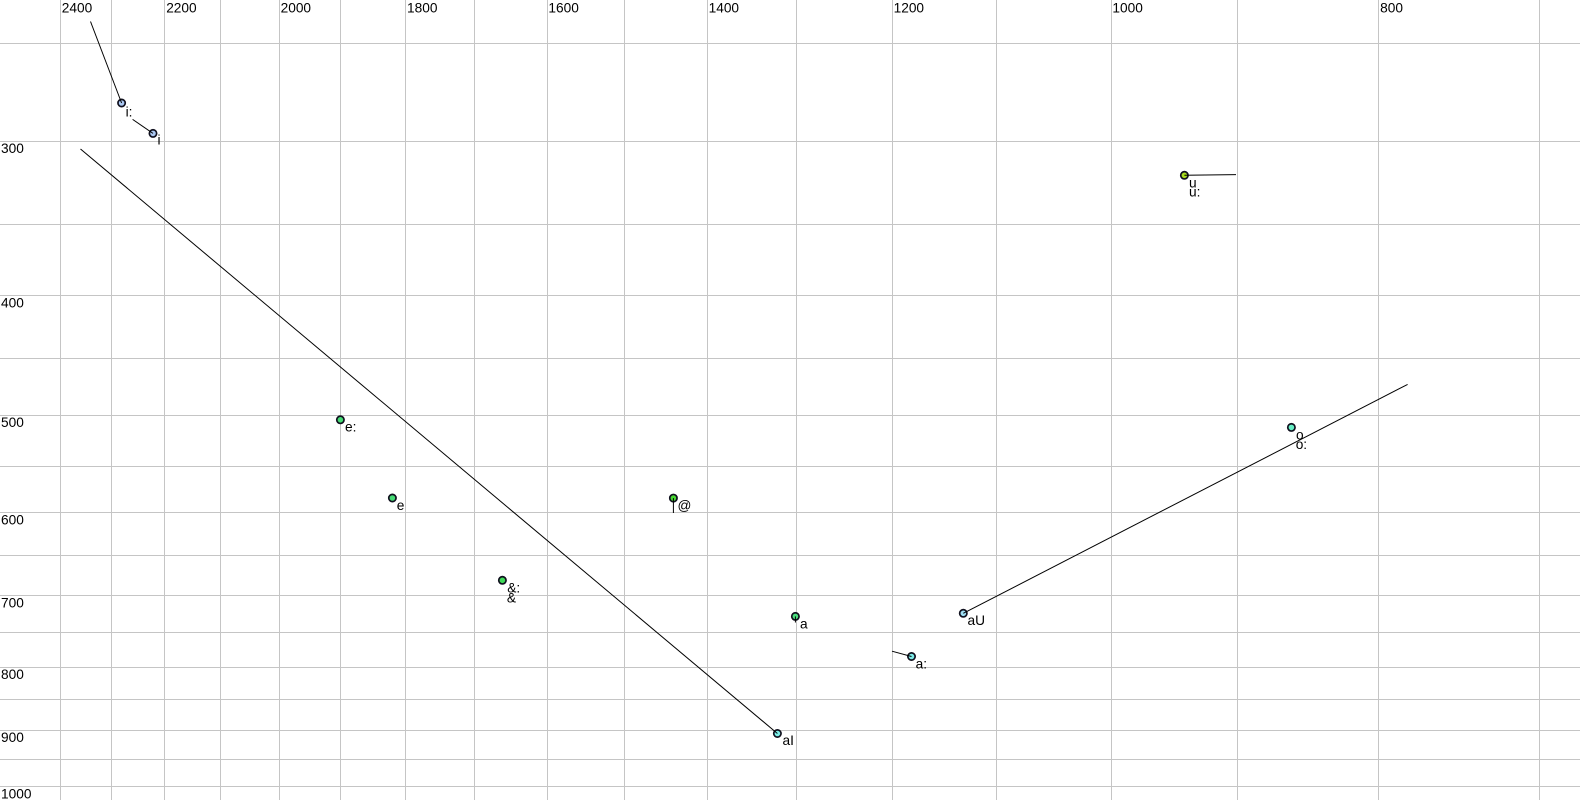 Image resolution: width=1580 pixels, height=800 pixels. I want to click on svg-text: 1600, so click(563, 8).